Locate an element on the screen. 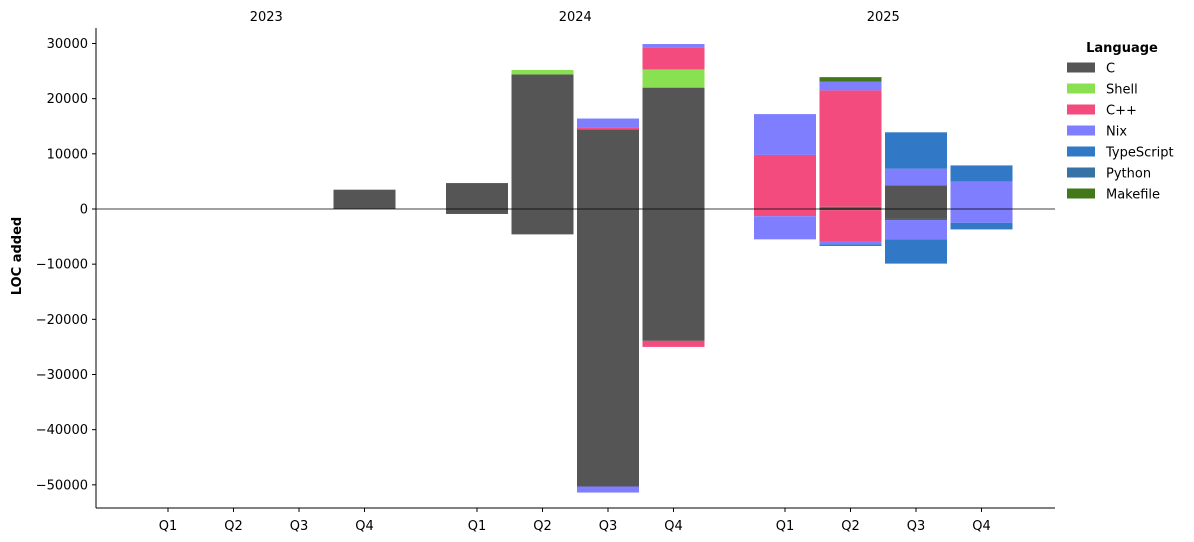 This screenshot has width=1194, height=542. y-axis-label: LOC added is located at coordinates (17, 256).